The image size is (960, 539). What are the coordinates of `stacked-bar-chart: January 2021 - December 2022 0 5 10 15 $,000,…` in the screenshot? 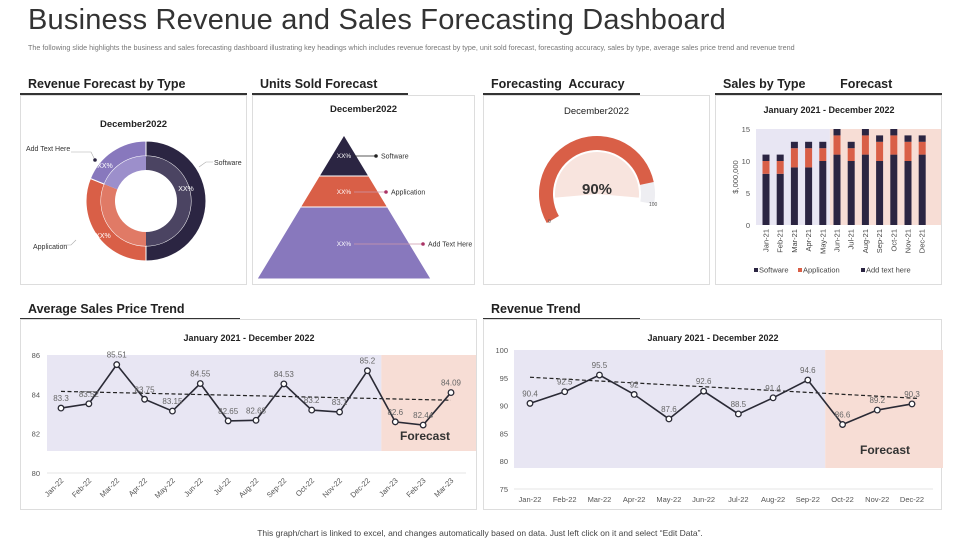 It's located at (829, 191).